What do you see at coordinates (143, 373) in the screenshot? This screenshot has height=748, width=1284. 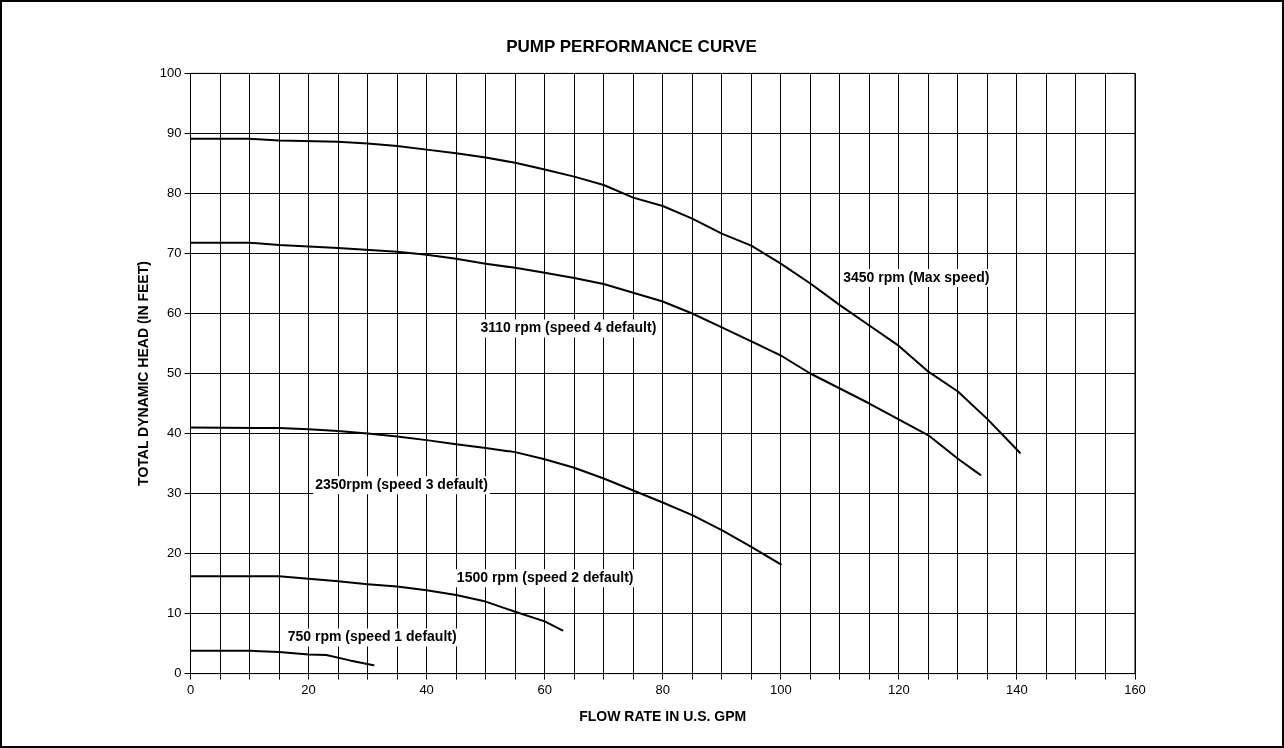 I see `y-axis-title: TOTAL DYNAMIC HEAD (IN FEET)` at bounding box center [143, 373].